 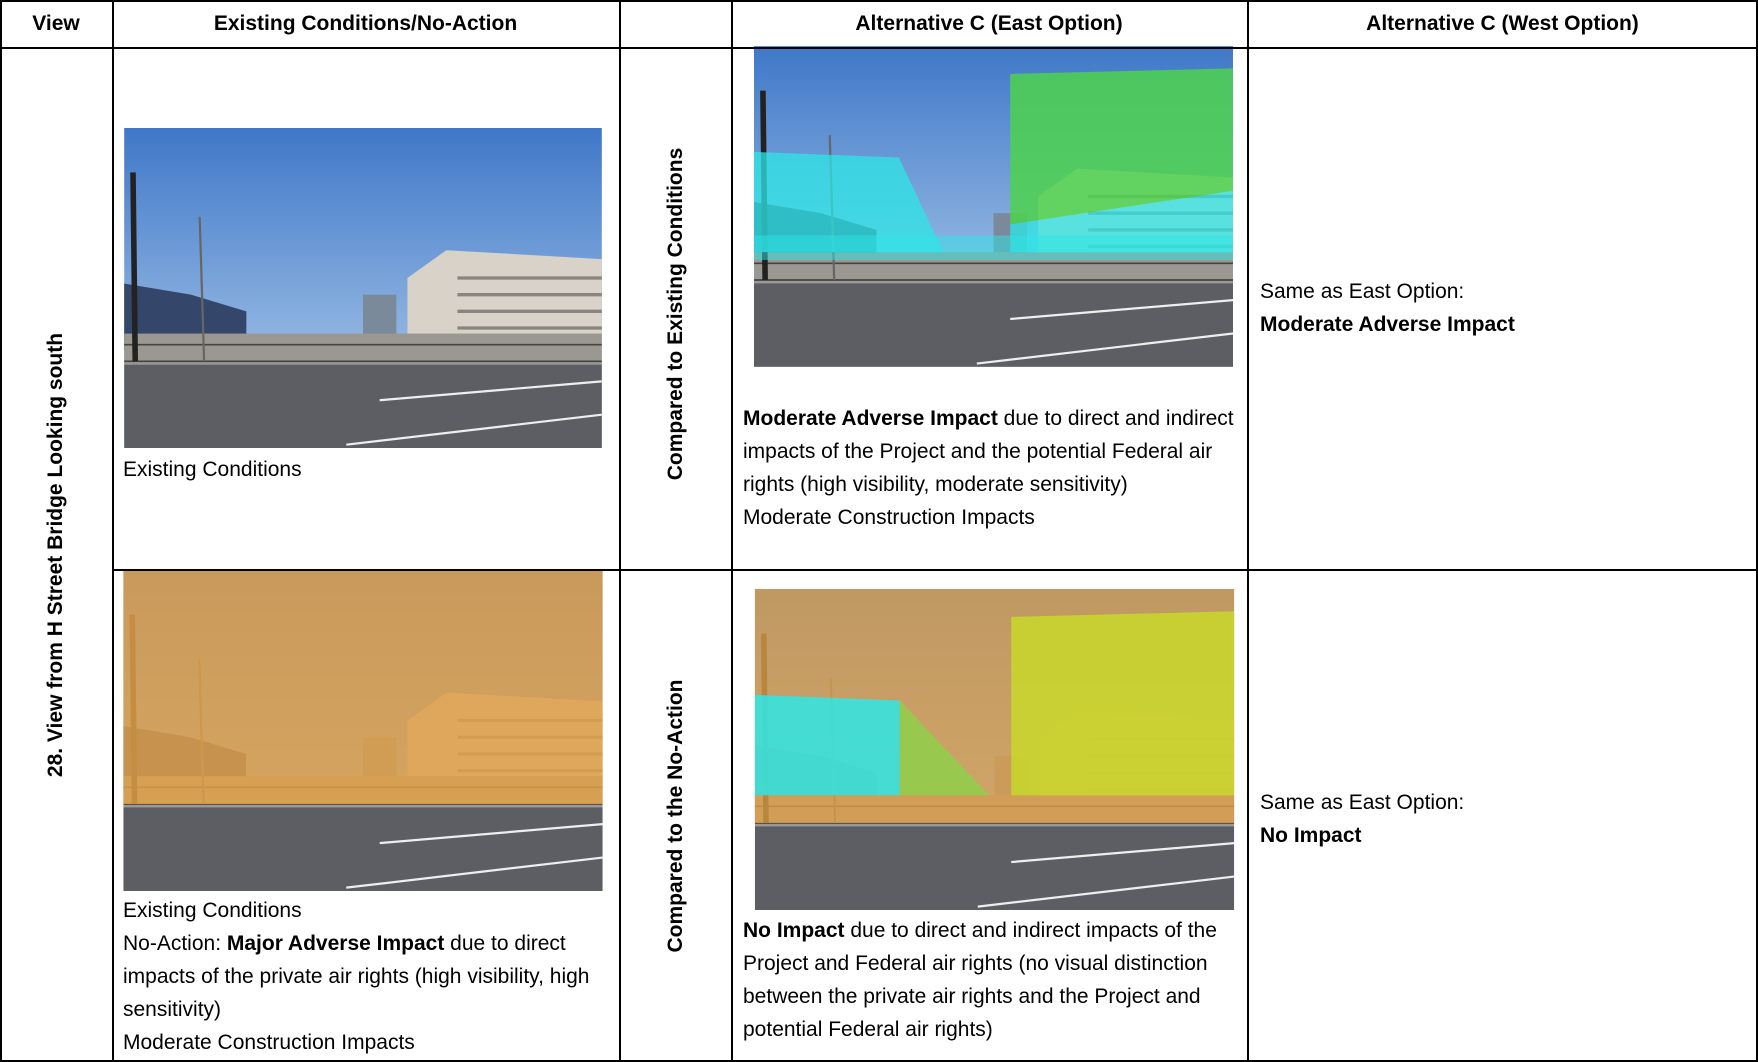 I want to click on header-east: Alternative C (East Option), so click(x=989, y=23).